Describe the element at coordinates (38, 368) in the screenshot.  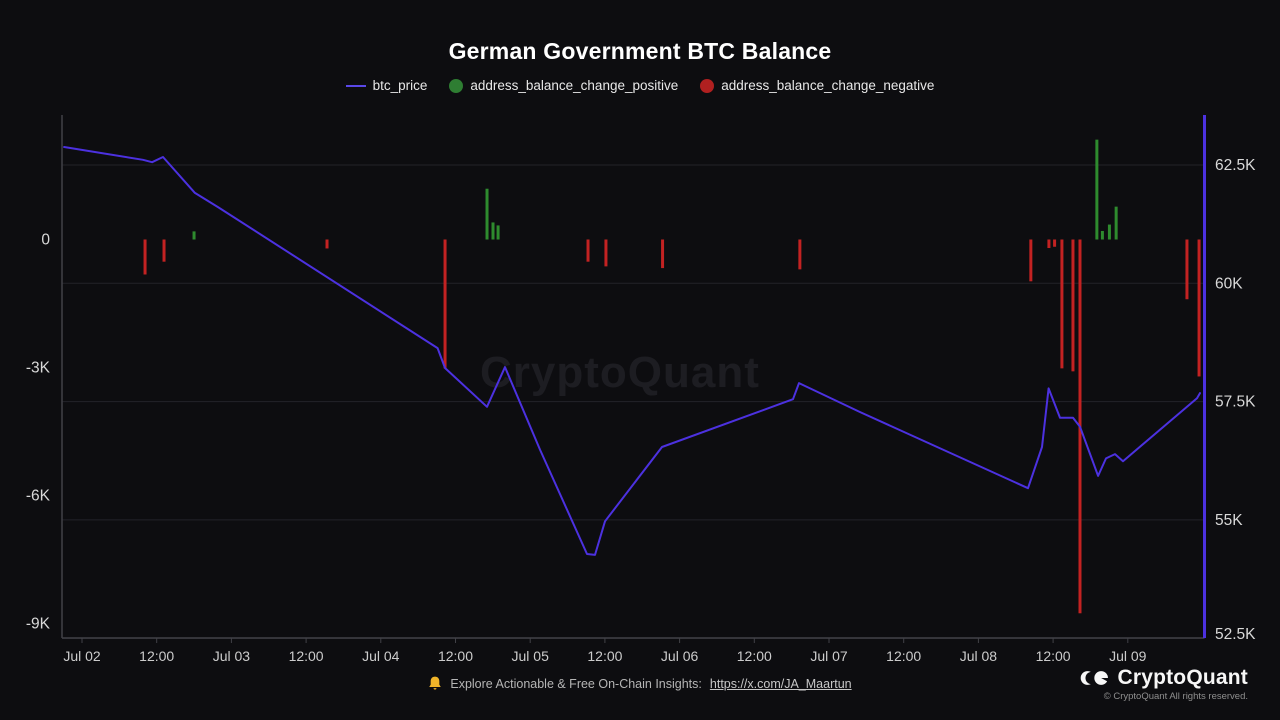
I see `left-axis-label: -3K` at that location.